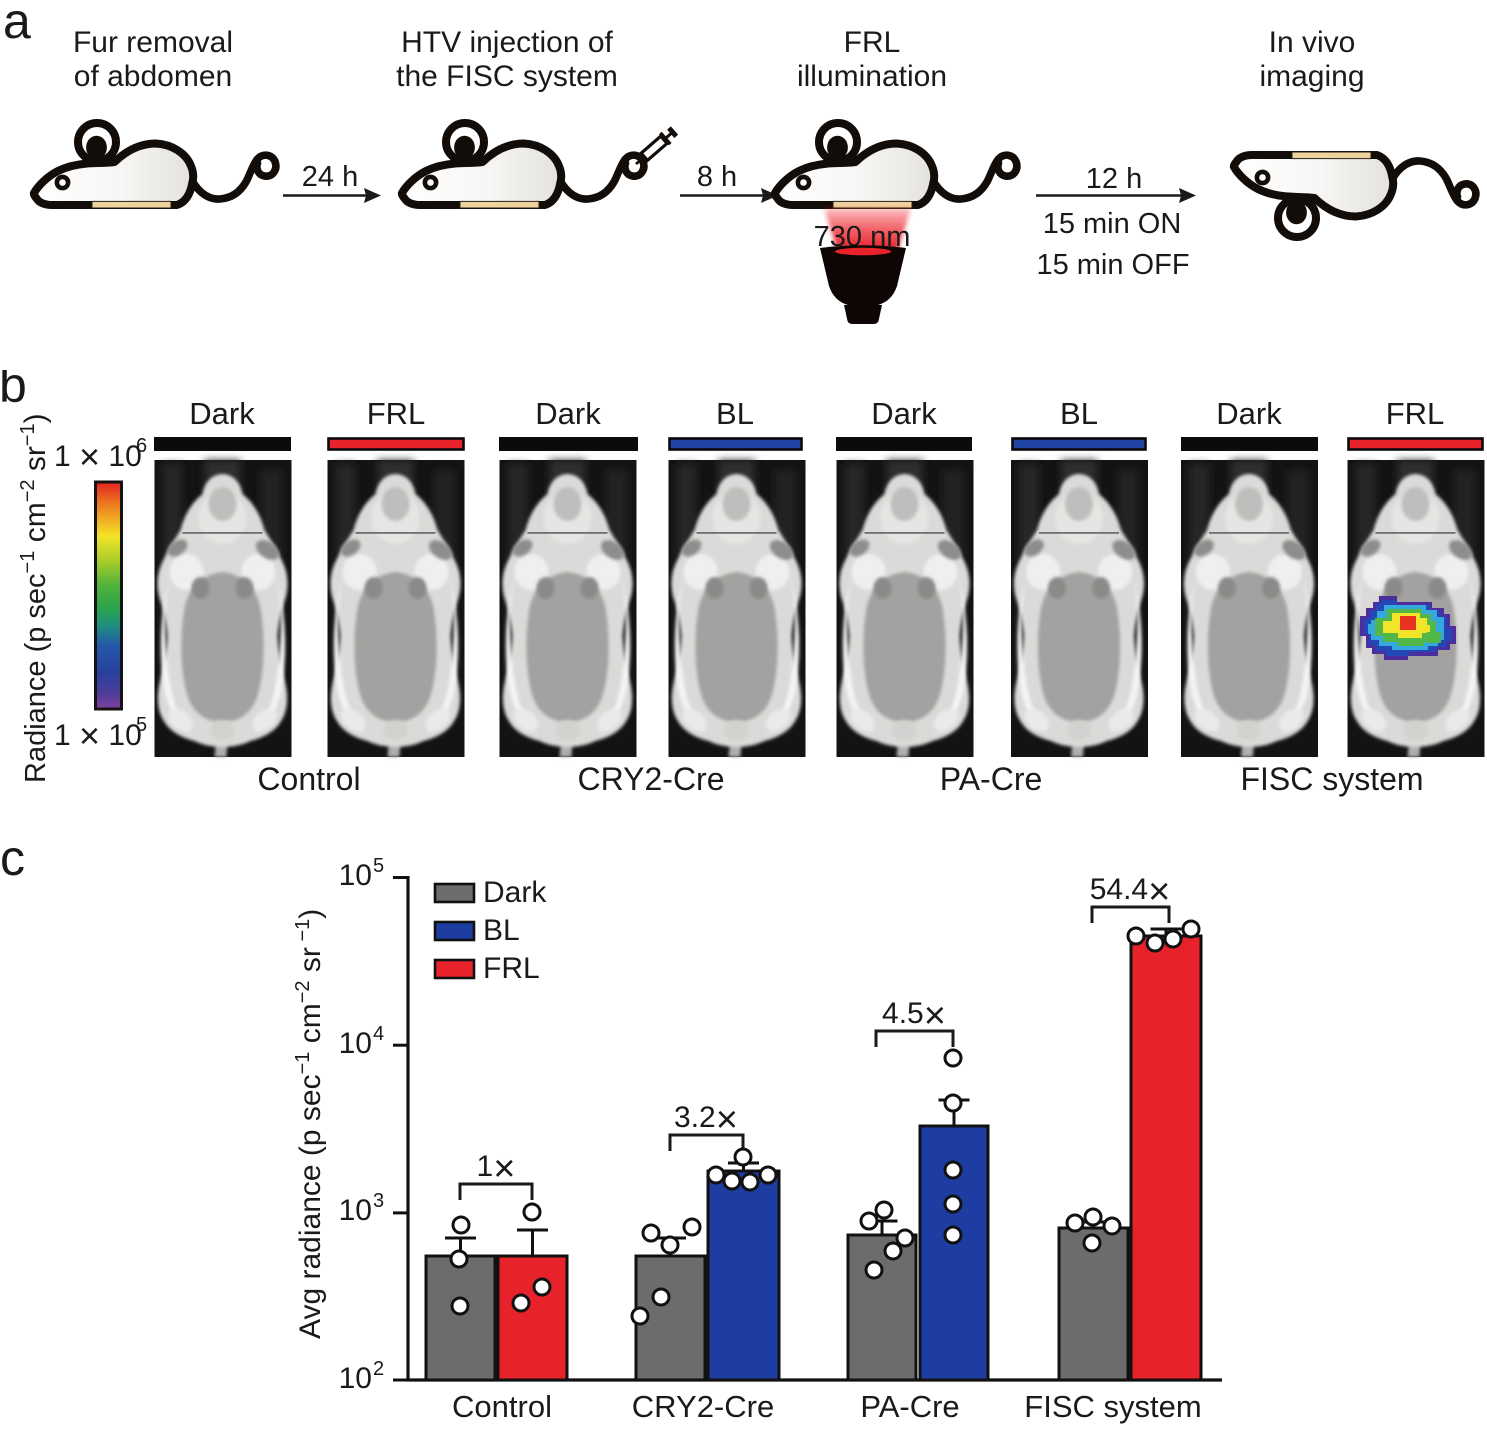  Describe the element at coordinates (153, 42) in the screenshot. I see `svg-text: Fur removal` at that location.